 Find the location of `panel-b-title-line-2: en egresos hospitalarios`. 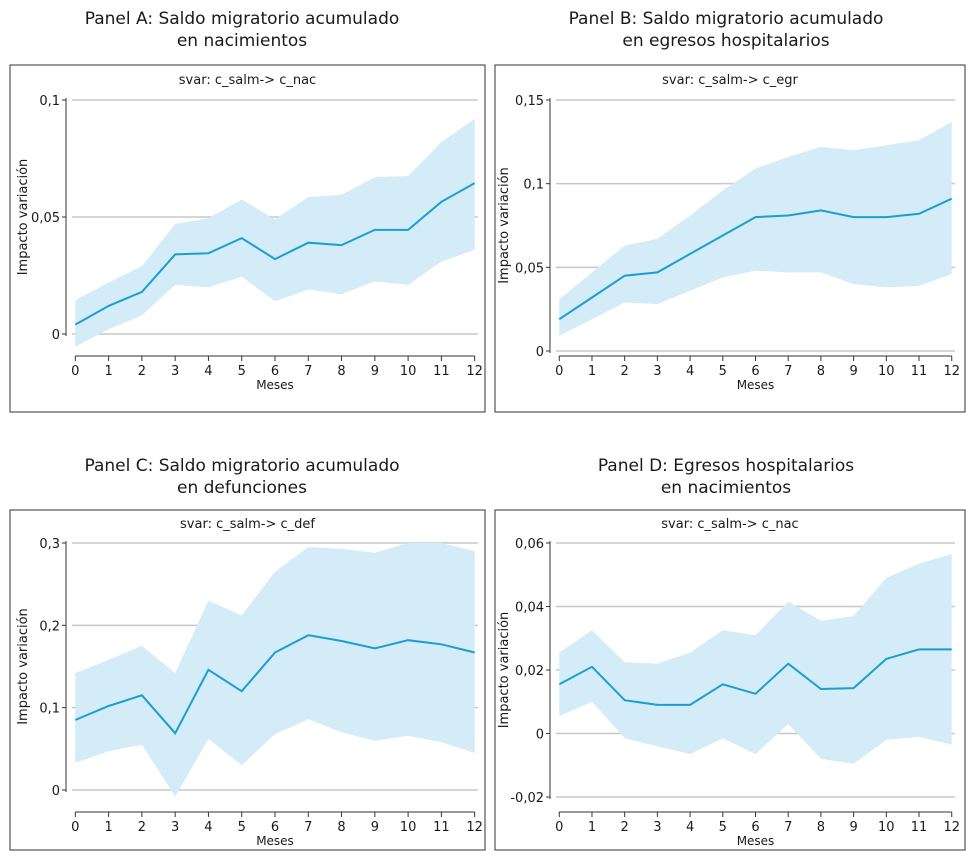

panel-b-title-line-2: en egresos hospitalarios is located at coordinates (726, 41).